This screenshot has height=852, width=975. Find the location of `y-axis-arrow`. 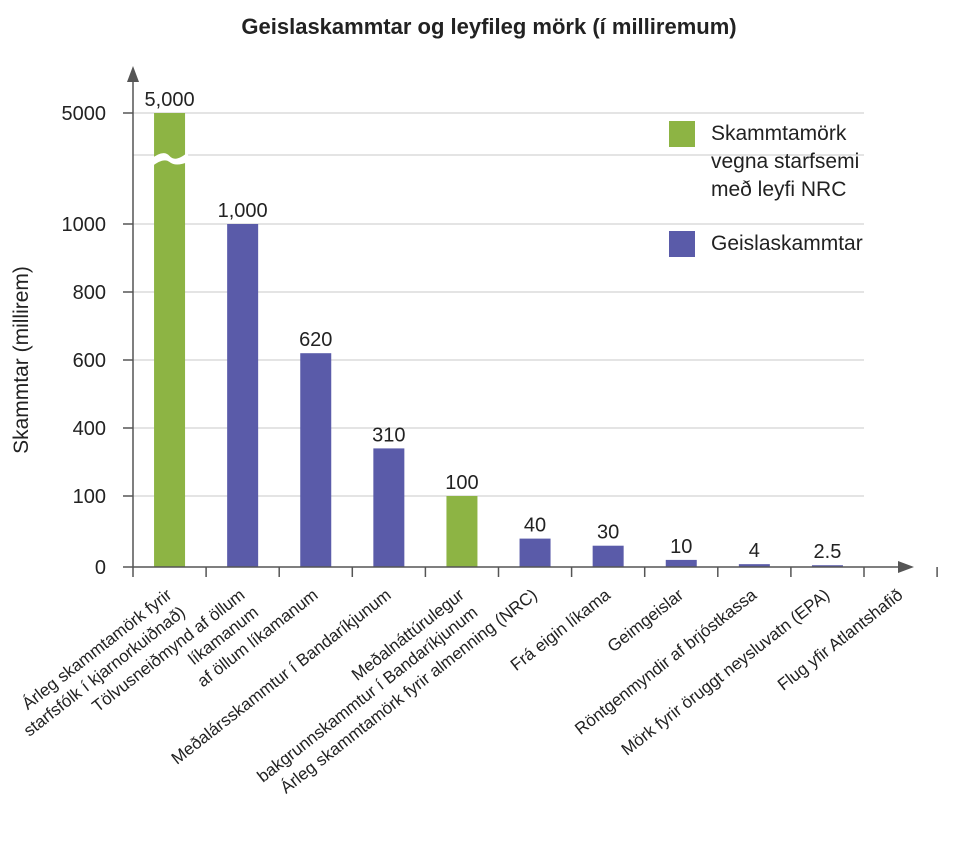

y-axis-arrow is located at coordinates (133, 74).